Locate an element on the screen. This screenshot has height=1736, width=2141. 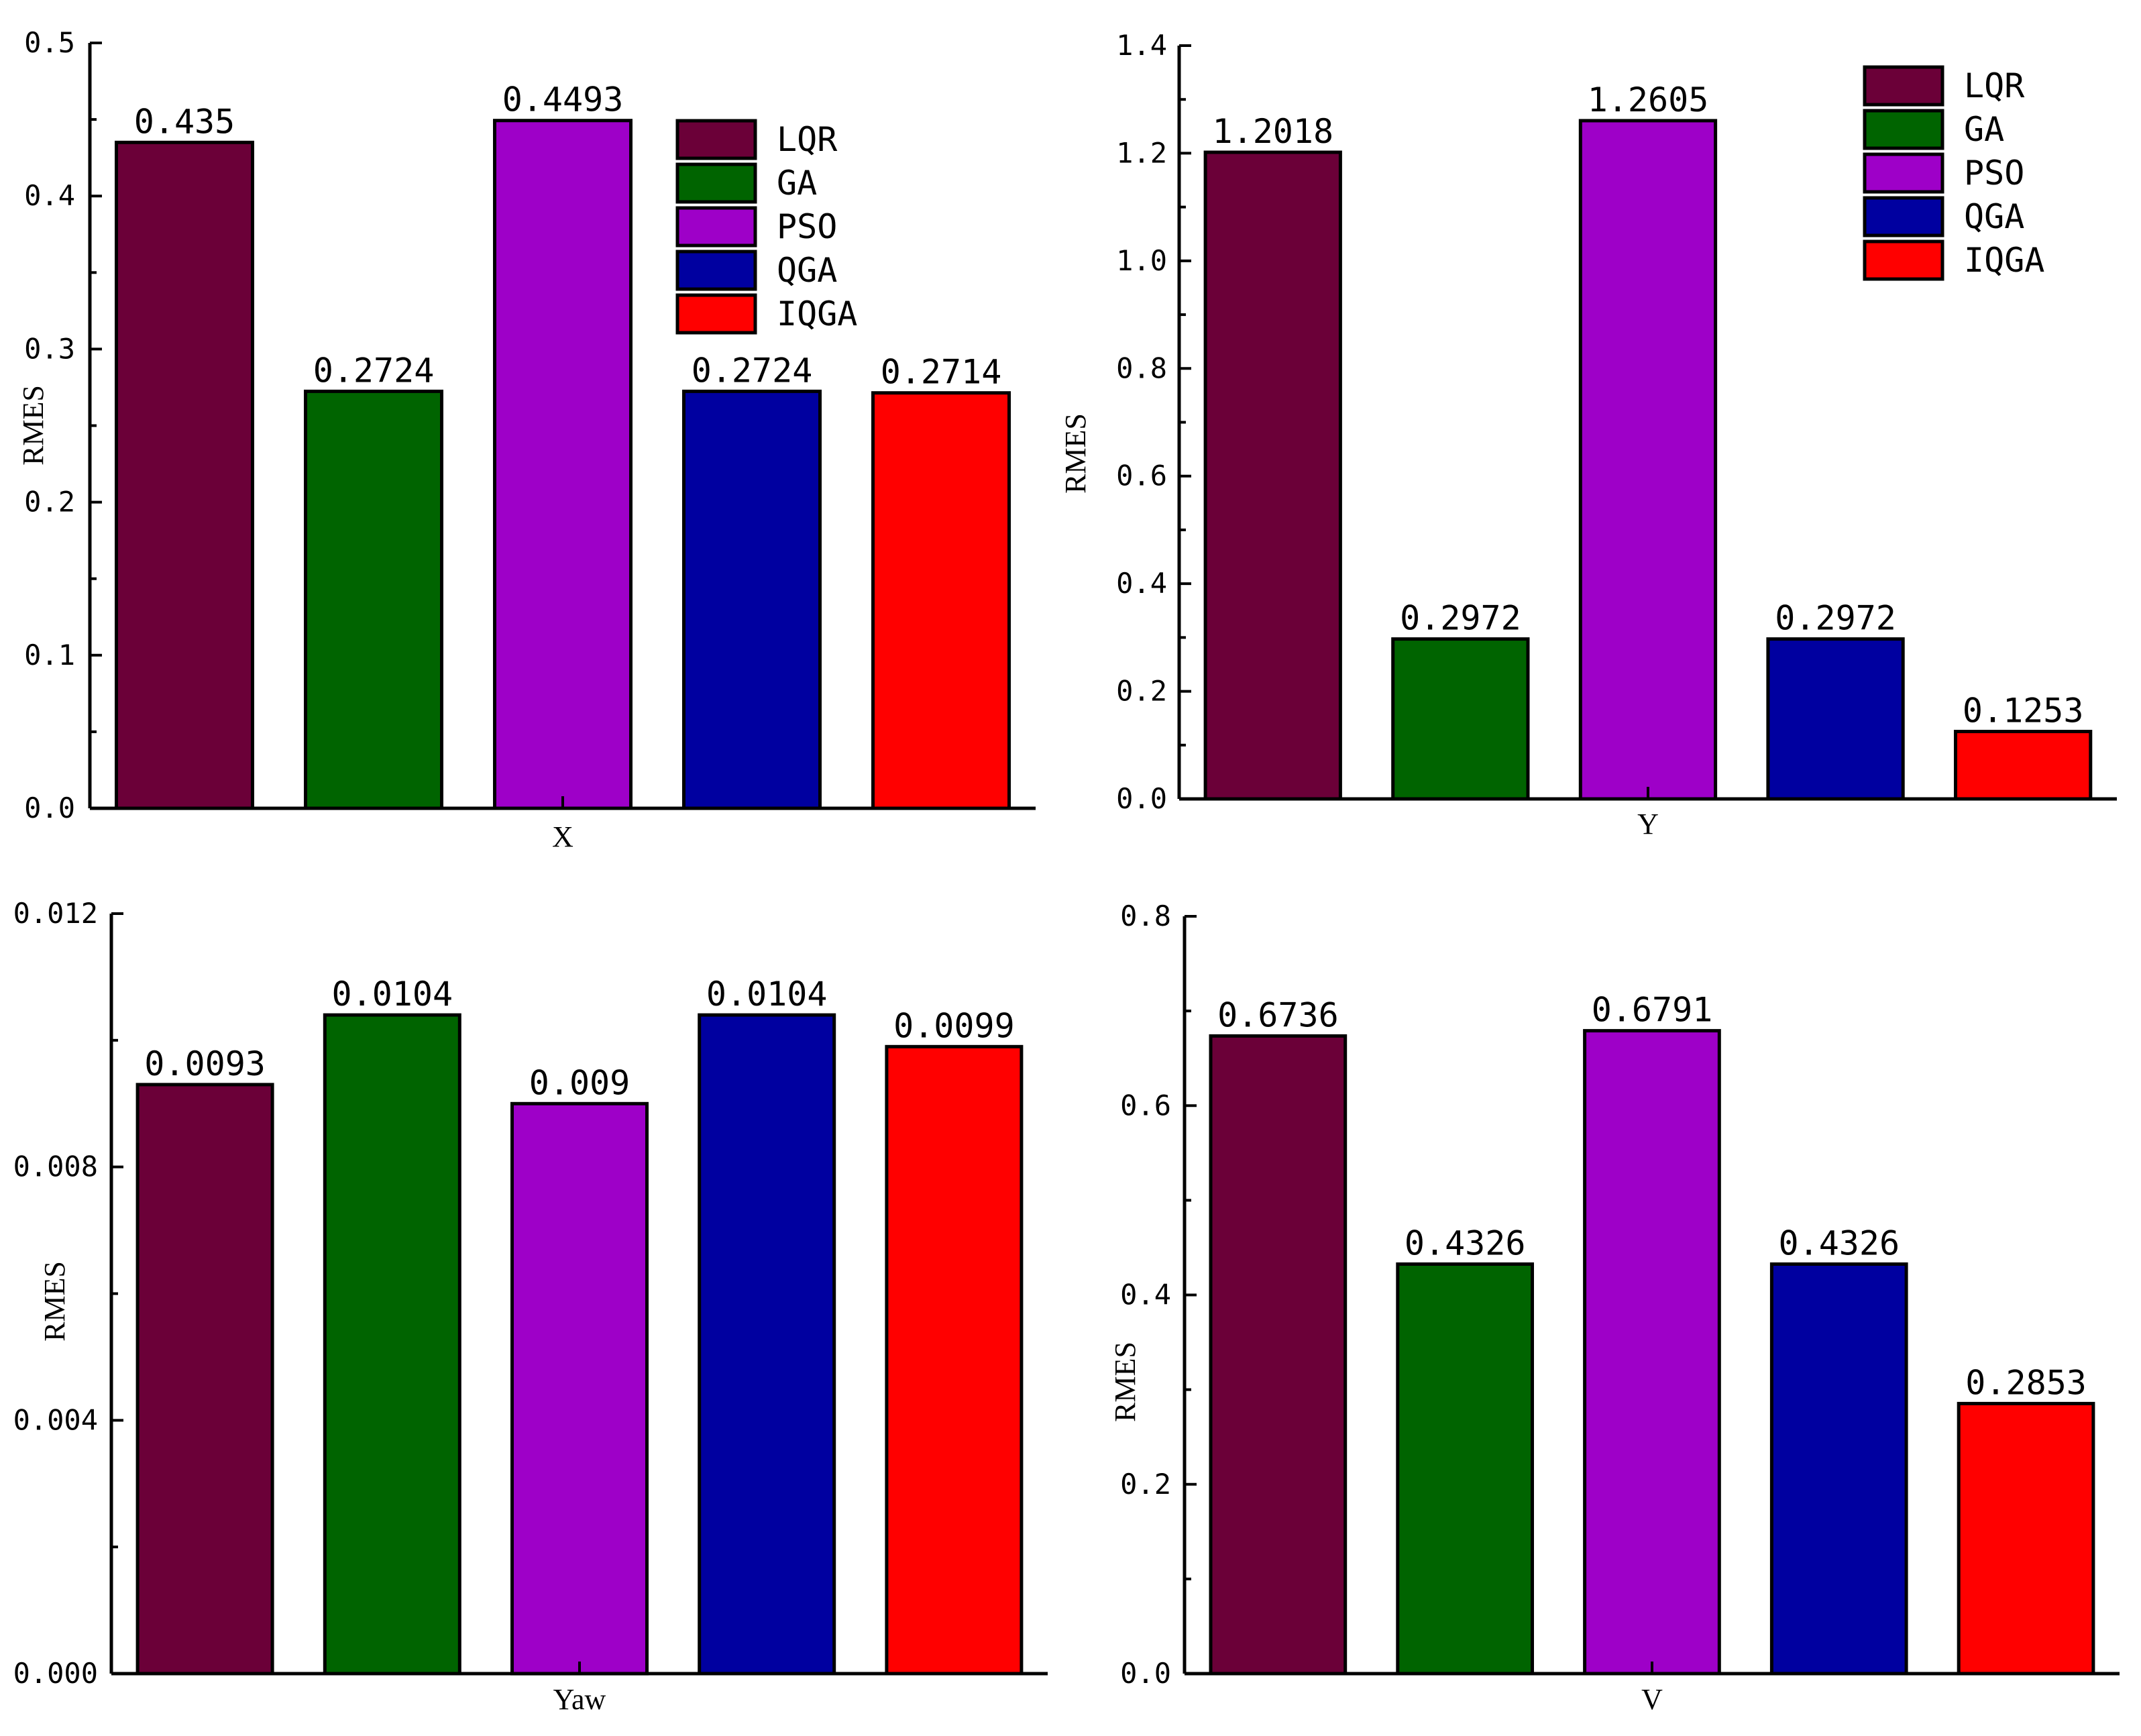
data-label-lqr: 0.0093 is located at coordinates (205, 1063).